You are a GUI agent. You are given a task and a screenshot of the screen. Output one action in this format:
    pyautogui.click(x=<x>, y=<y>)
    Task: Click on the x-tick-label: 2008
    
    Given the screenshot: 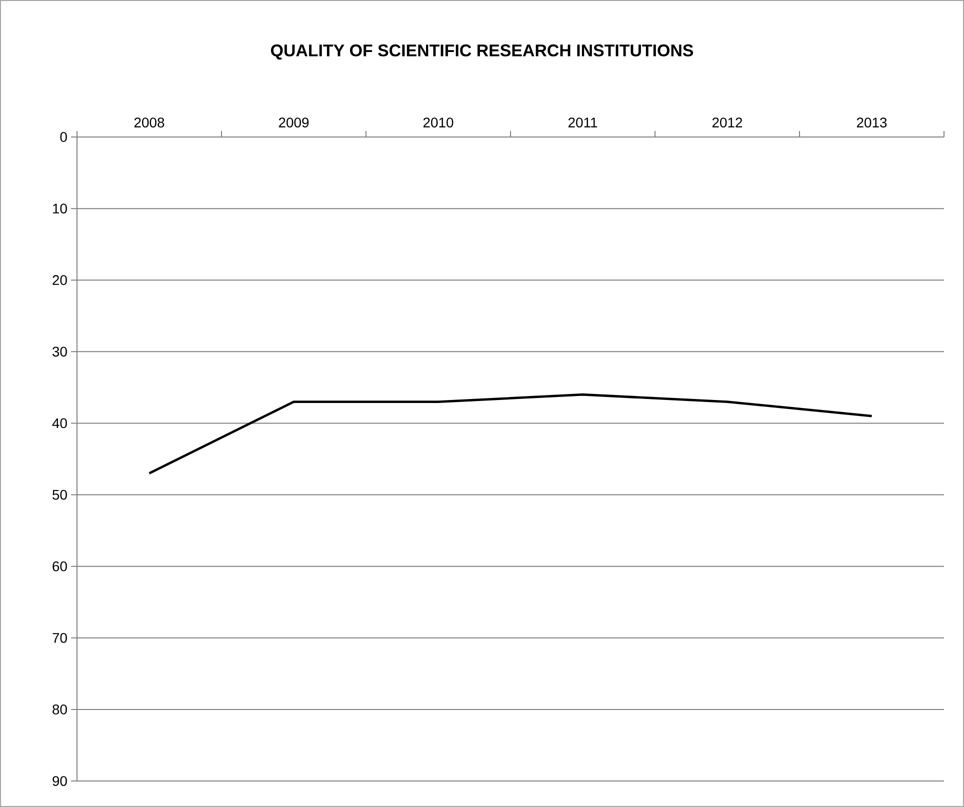 What is the action you would take?
    pyautogui.click(x=149, y=123)
    